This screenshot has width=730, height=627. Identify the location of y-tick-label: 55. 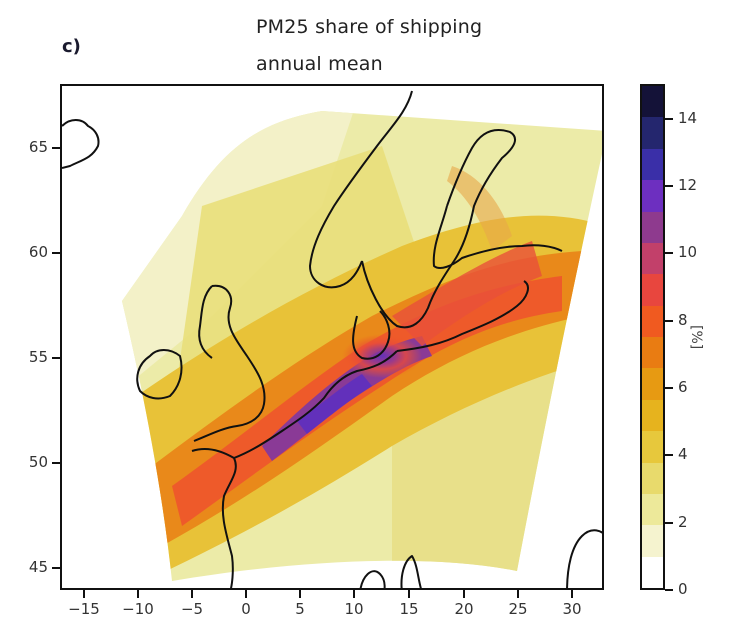
(38, 357).